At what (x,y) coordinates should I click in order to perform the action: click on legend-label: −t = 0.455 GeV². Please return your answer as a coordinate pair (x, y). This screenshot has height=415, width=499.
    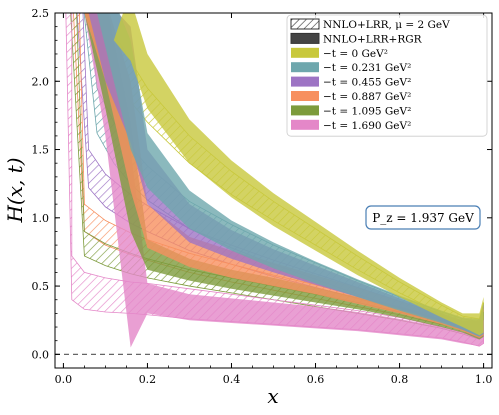
    Looking at the image, I should click on (367, 83).